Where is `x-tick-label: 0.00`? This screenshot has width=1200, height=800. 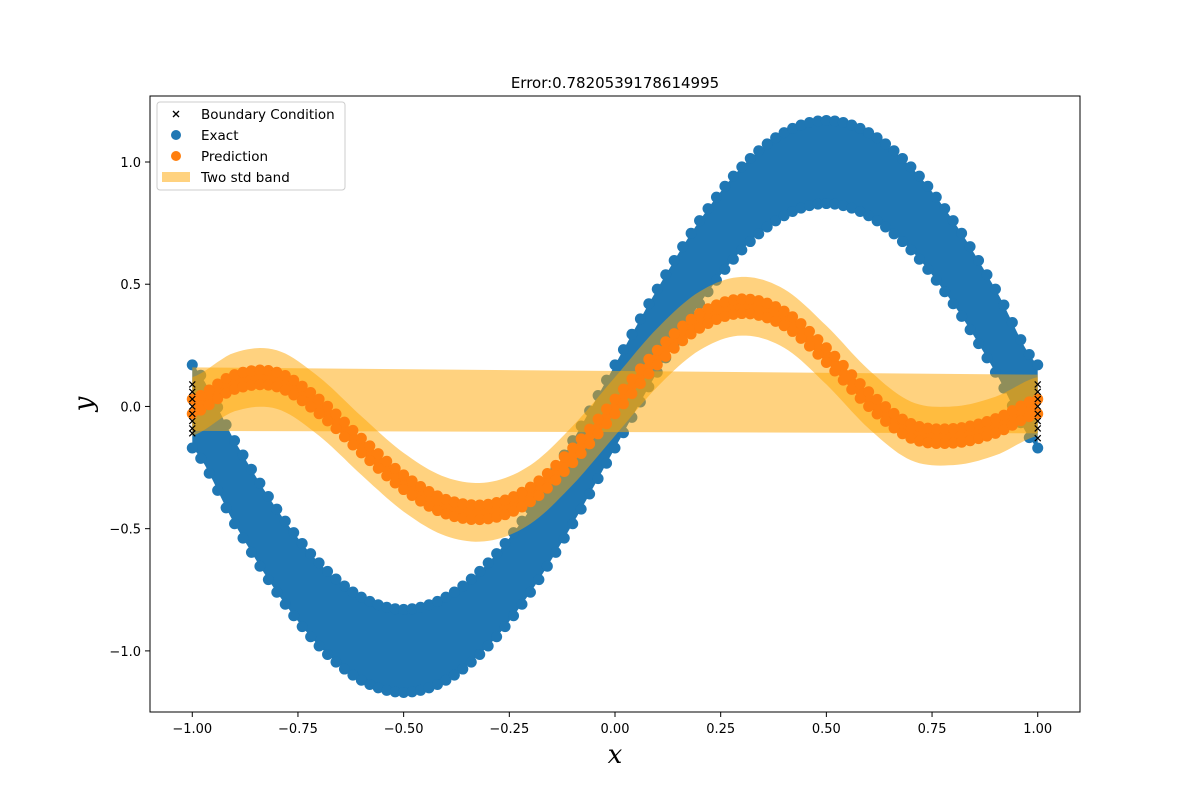 x-tick-label: 0.00 is located at coordinates (615, 729).